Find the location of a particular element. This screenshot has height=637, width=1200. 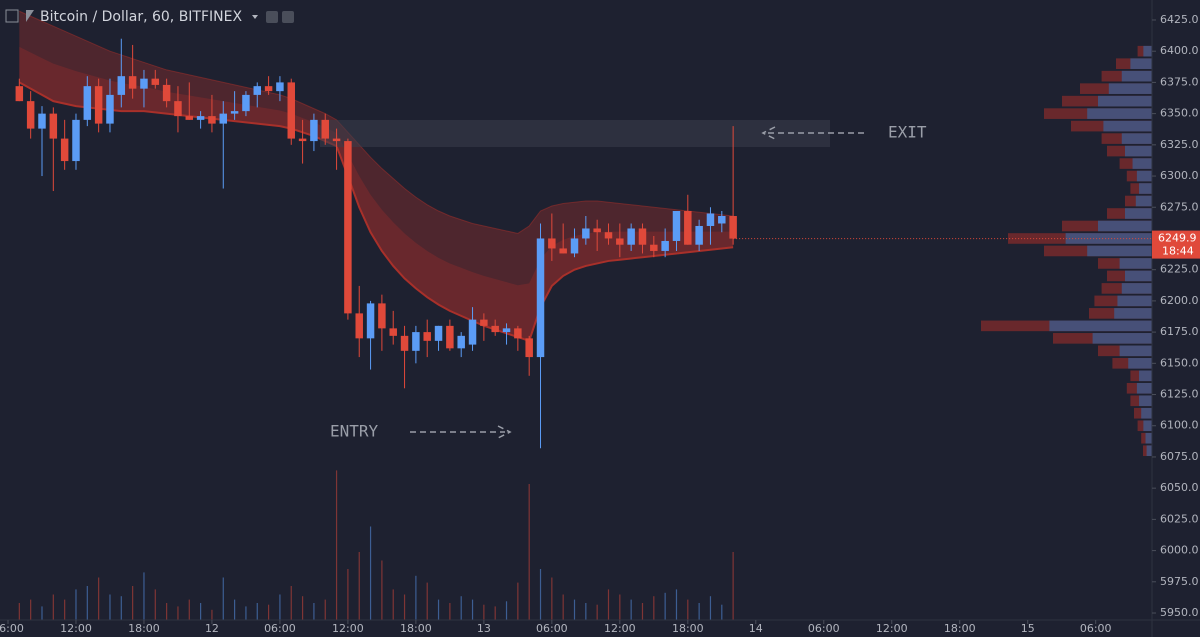

x-tick-label: 12:00 is located at coordinates (76, 628).